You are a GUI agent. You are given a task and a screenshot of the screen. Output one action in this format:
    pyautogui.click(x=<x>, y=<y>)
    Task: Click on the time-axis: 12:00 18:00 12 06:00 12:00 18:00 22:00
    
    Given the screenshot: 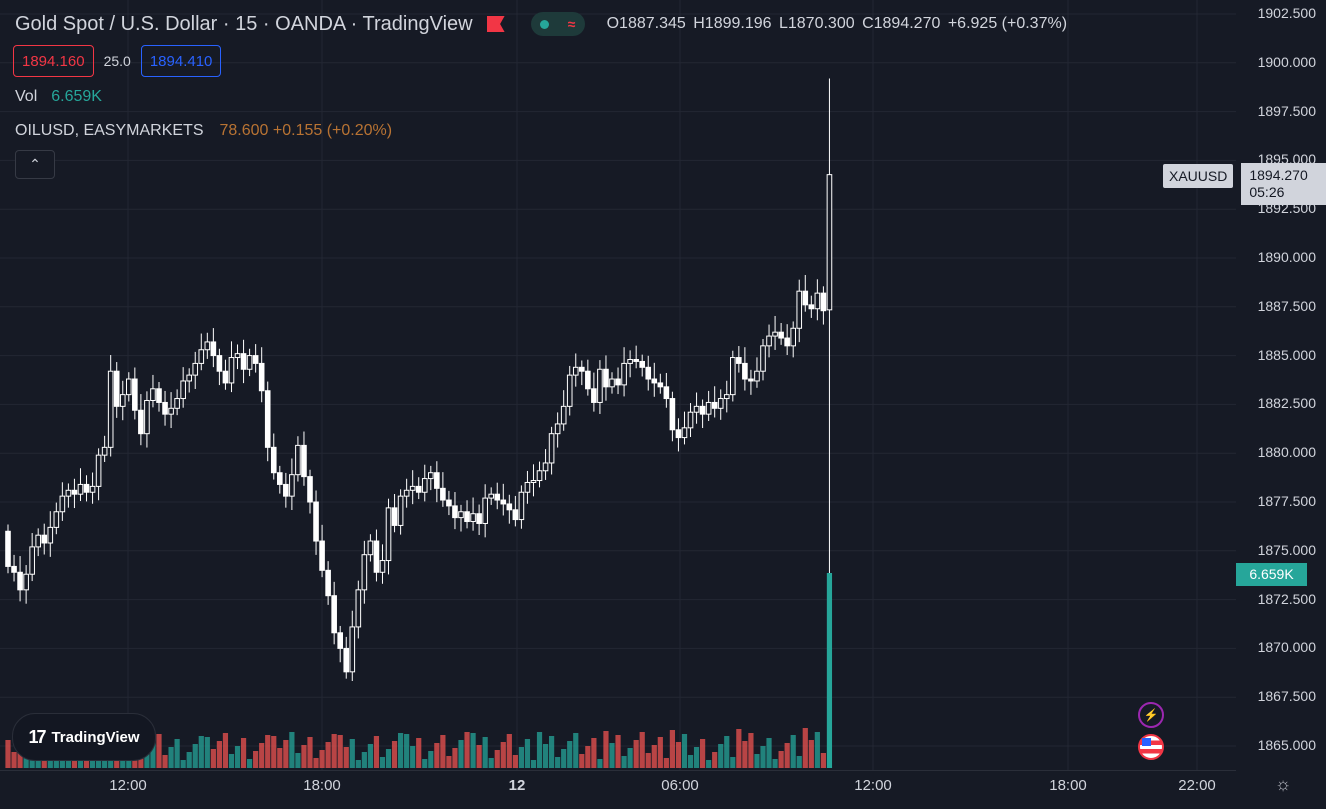 What is the action you would take?
    pyautogui.click(x=618, y=789)
    